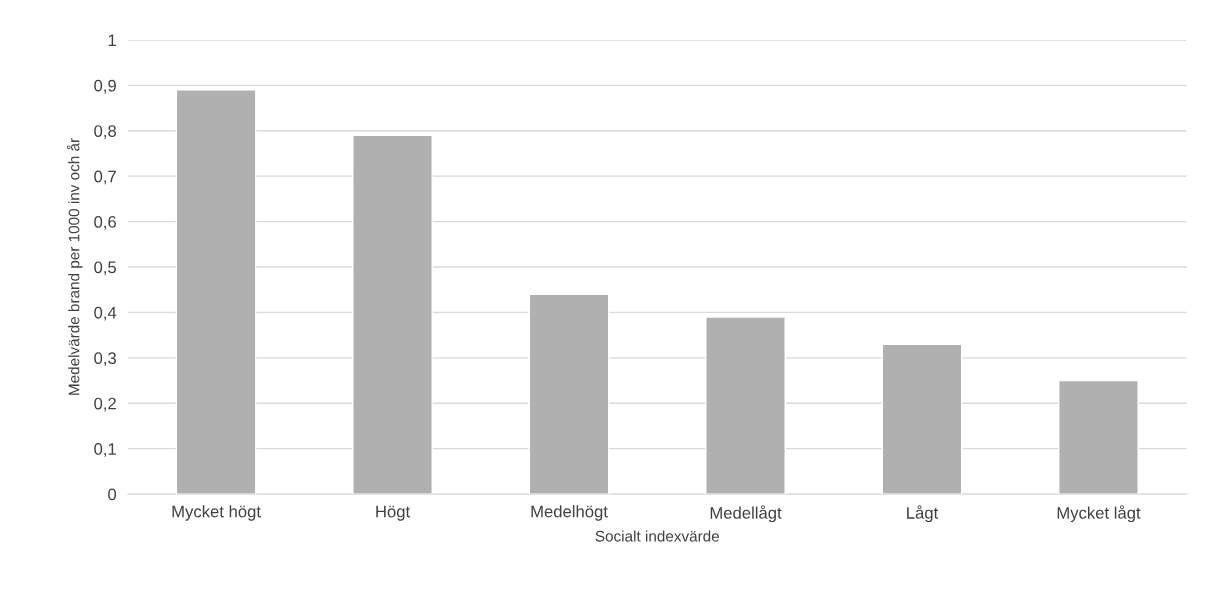  Describe the element at coordinates (1099, 514) in the screenshot. I see `x-tick-label: Mycket lågt` at that location.